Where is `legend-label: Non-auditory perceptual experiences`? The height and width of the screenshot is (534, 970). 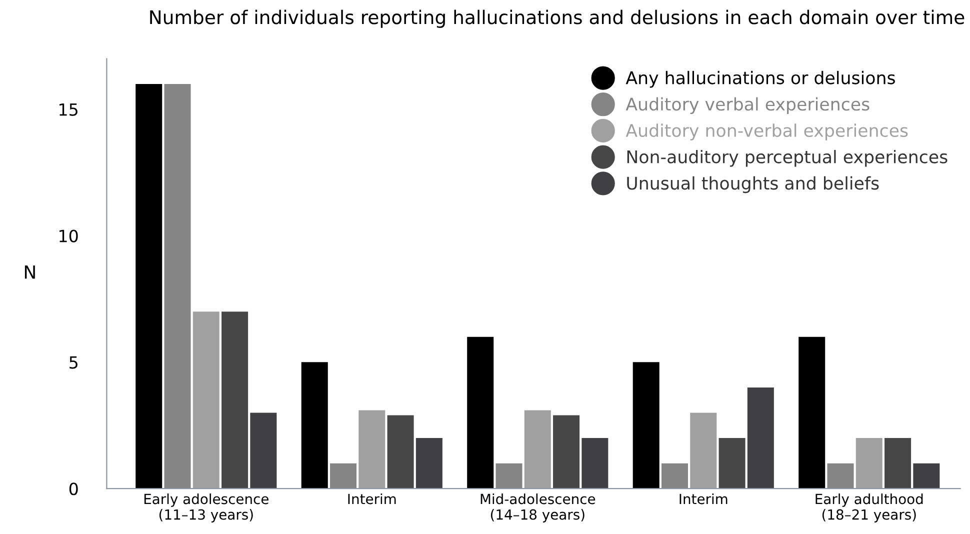 legend-label: Non-auditory perceptual experiences is located at coordinates (787, 158).